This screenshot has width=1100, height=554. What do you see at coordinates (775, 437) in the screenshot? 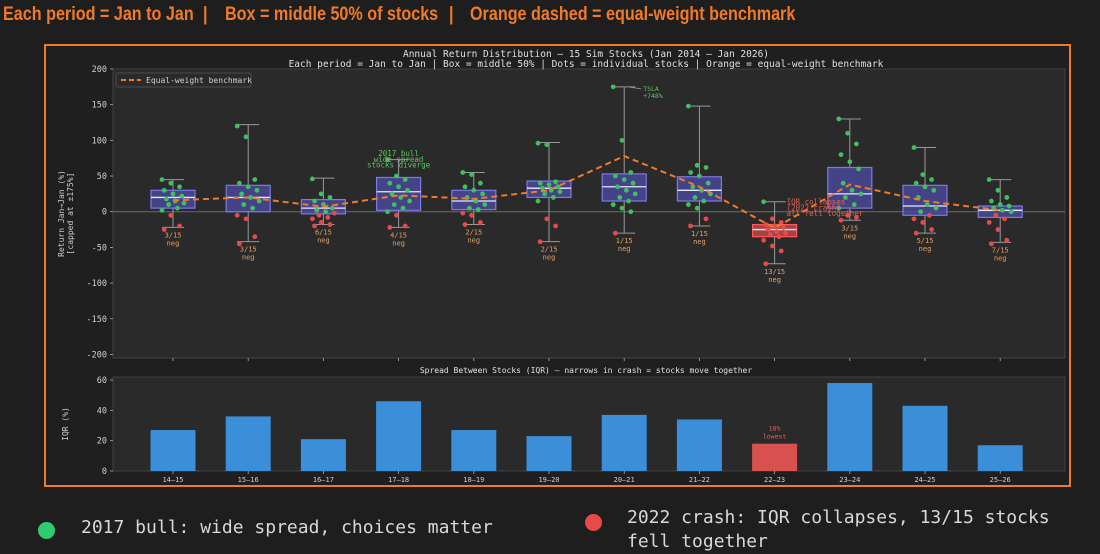
I see `crash-bar-label-line2: lowest` at bounding box center [775, 437].